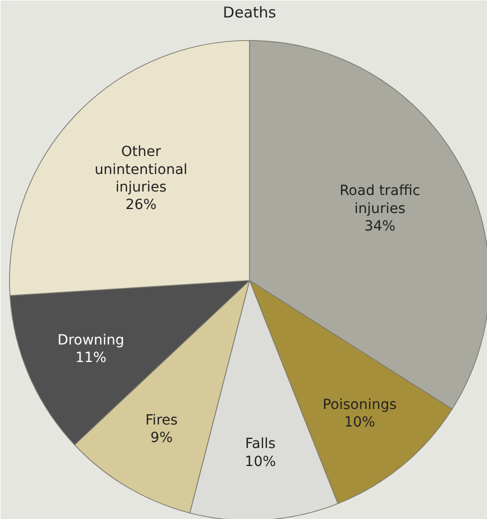  Describe the element at coordinates (161, 420) in the screenshot. I see `slice-label: Fires` at that location.